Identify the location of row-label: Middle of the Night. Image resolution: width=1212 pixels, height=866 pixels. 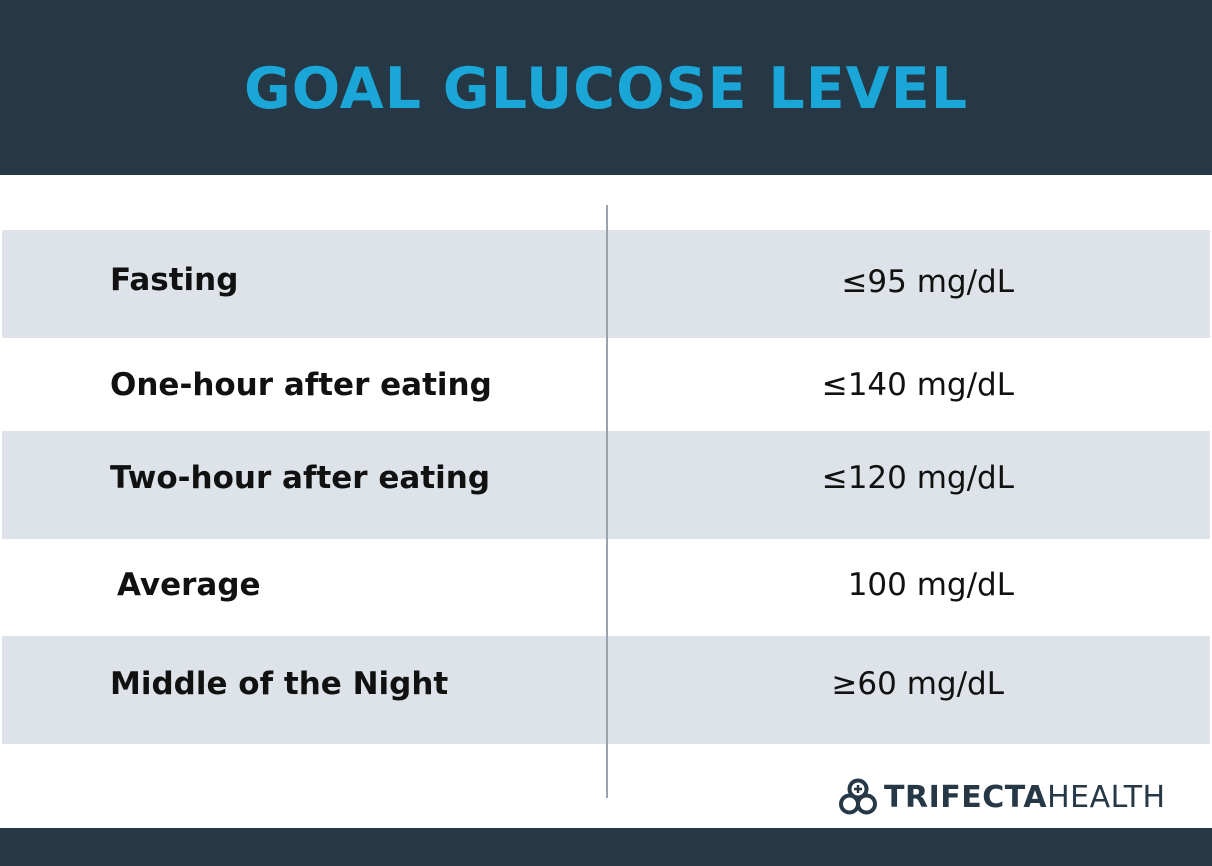
(279, 684).